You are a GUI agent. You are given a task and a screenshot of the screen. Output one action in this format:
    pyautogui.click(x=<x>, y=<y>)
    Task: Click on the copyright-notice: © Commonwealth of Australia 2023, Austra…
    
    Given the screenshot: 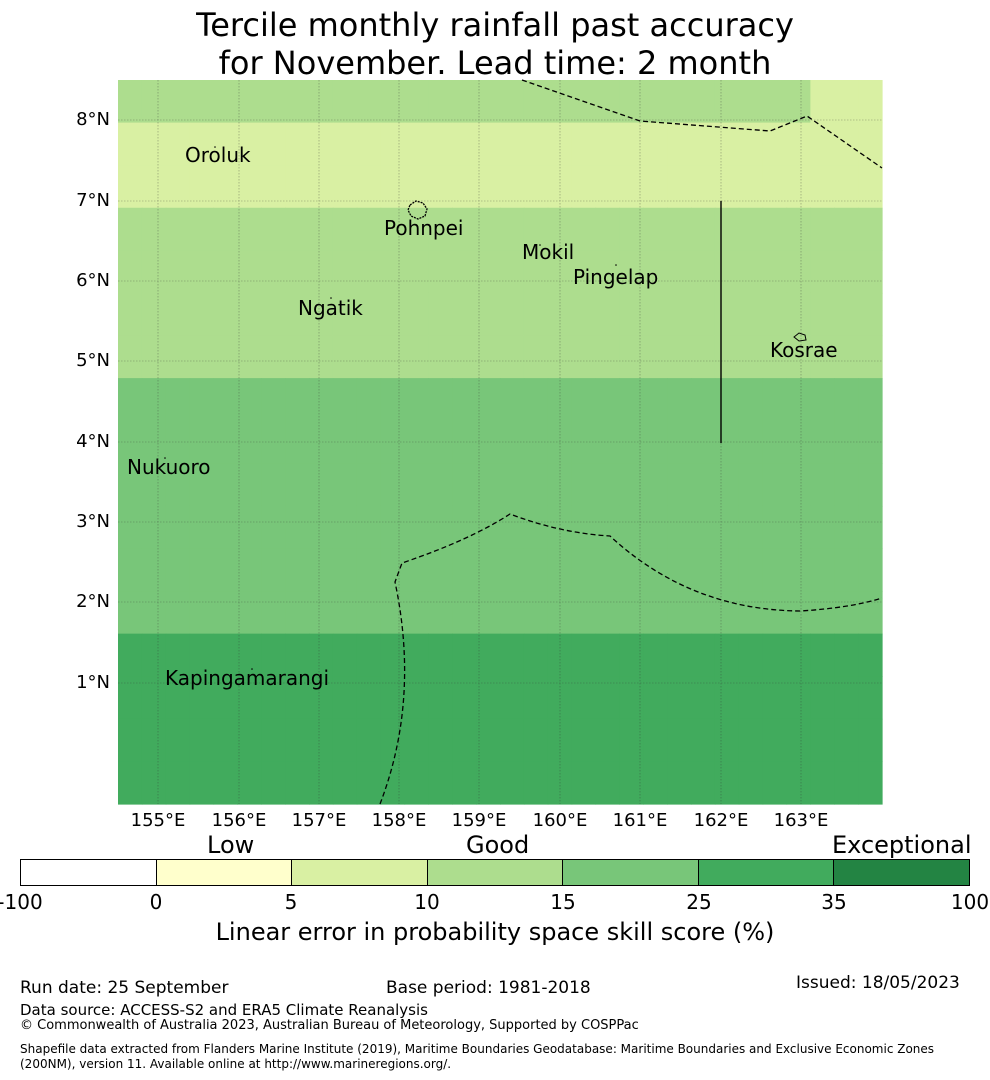 What is the action you would take?
    pyautogui.click(x=329, y=1025)
    